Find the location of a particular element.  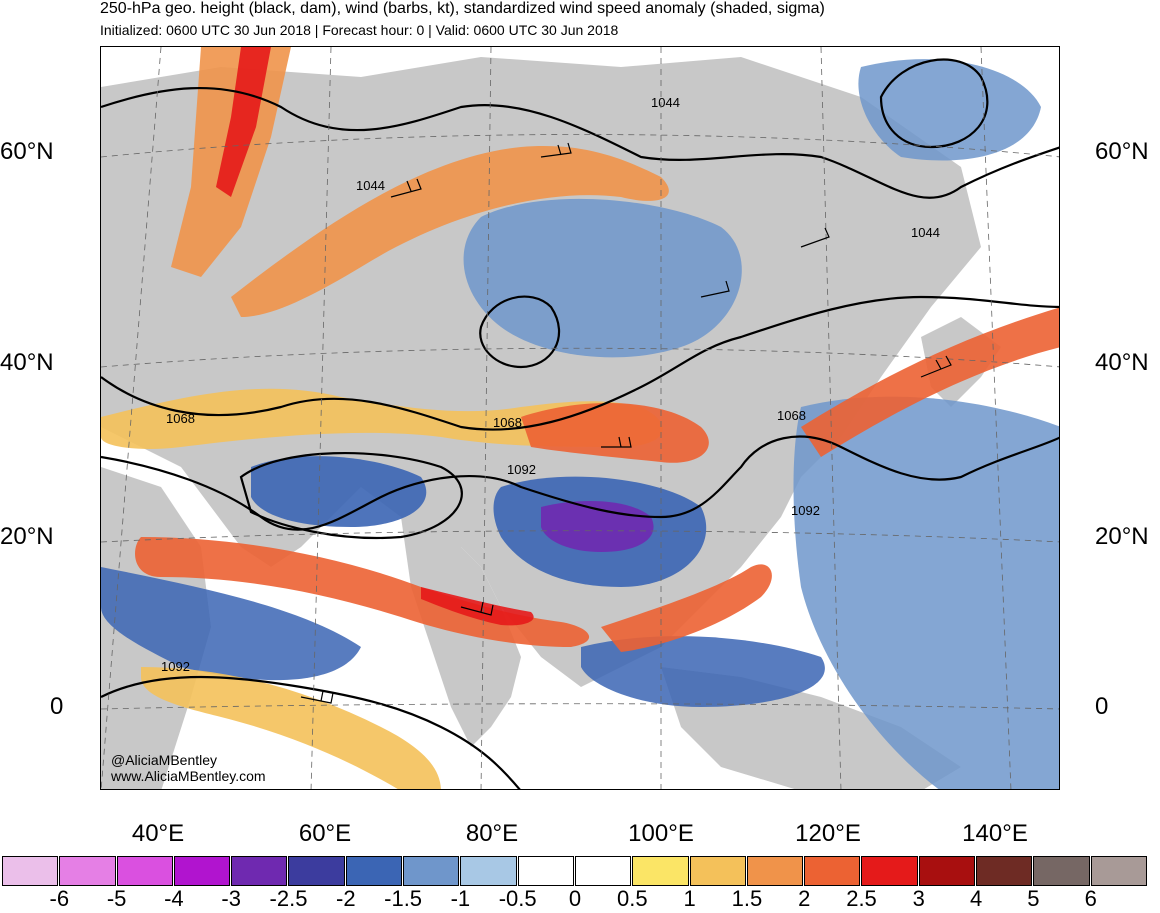

jet-streak-siberia is located at coordinates (450, 231).